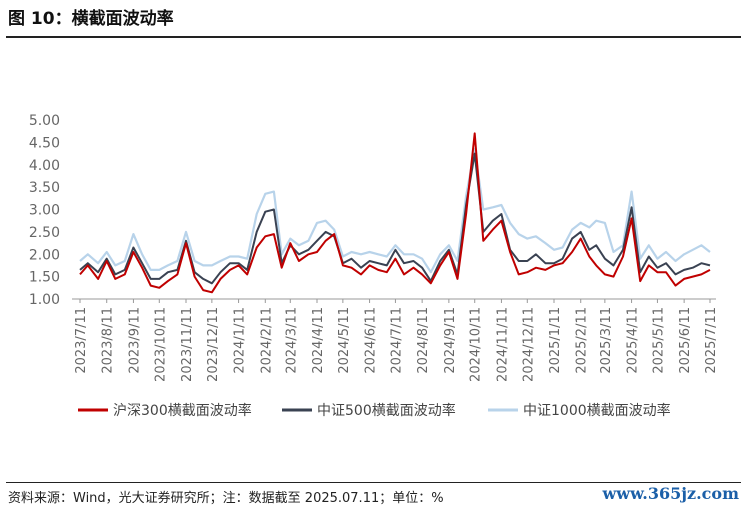 This screenshot has height=510, width=747. Describe the element at coordinates (582, 340) in the screenshot. I see `x-tick-label: 2025/2/11` at that location.